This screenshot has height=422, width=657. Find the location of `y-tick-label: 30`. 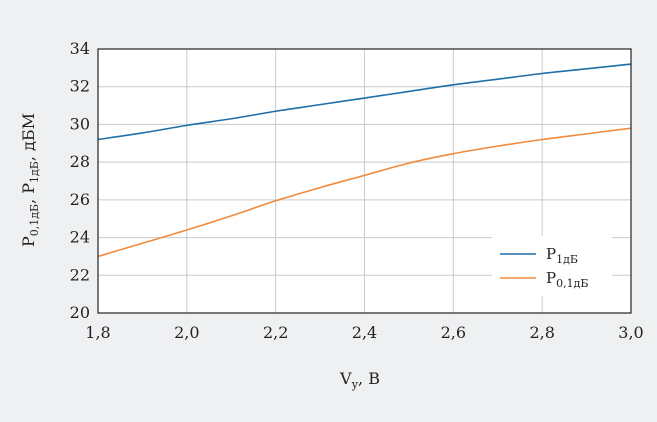

y-tick-label: 30 is located at coordinates (80, 123).